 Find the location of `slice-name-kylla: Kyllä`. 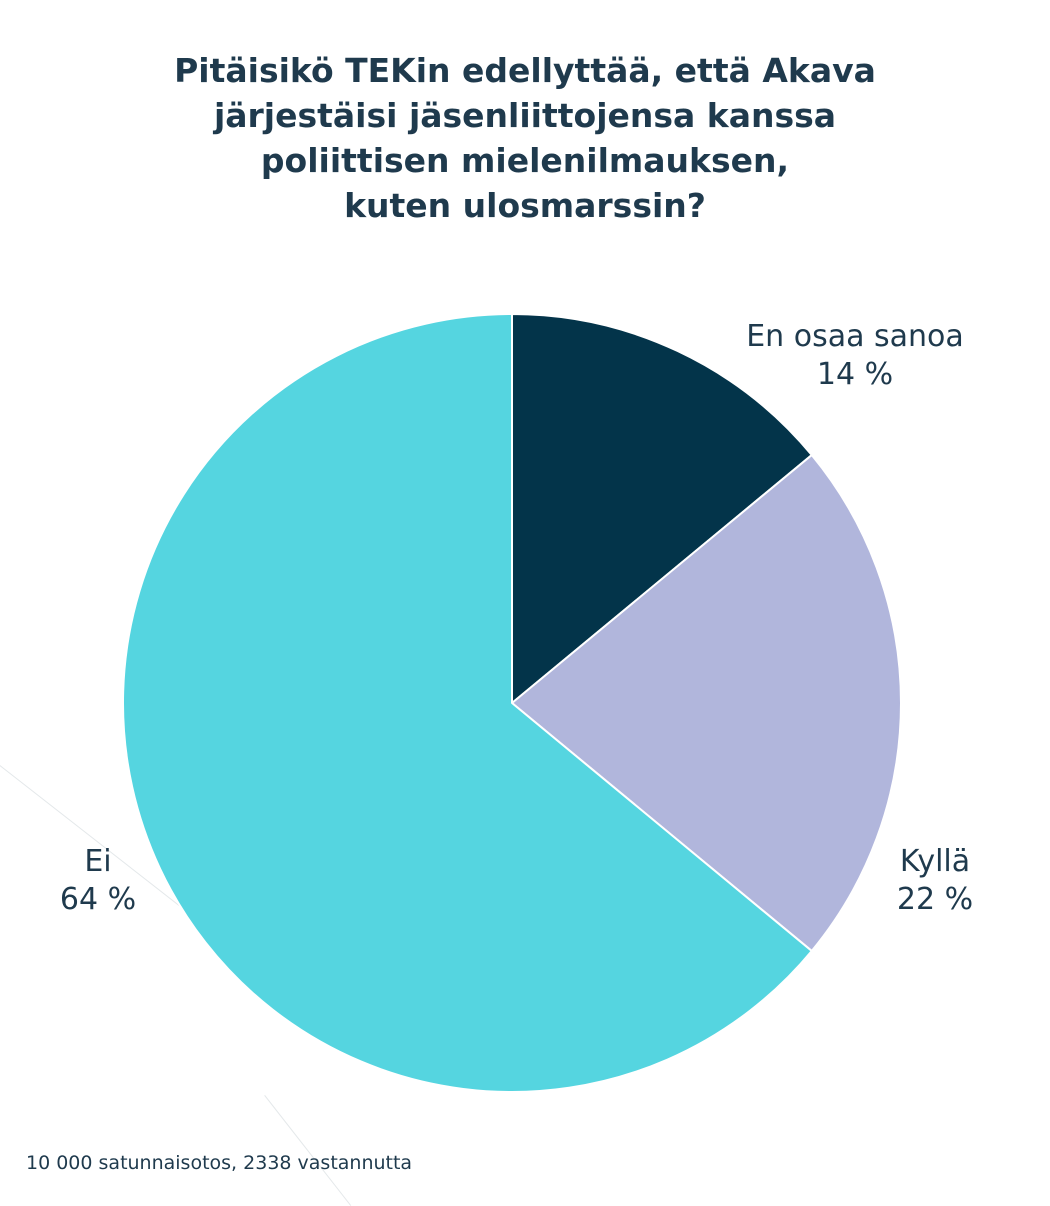

slice-name-kylla: Kyllä is located at coordinates (935, 861).